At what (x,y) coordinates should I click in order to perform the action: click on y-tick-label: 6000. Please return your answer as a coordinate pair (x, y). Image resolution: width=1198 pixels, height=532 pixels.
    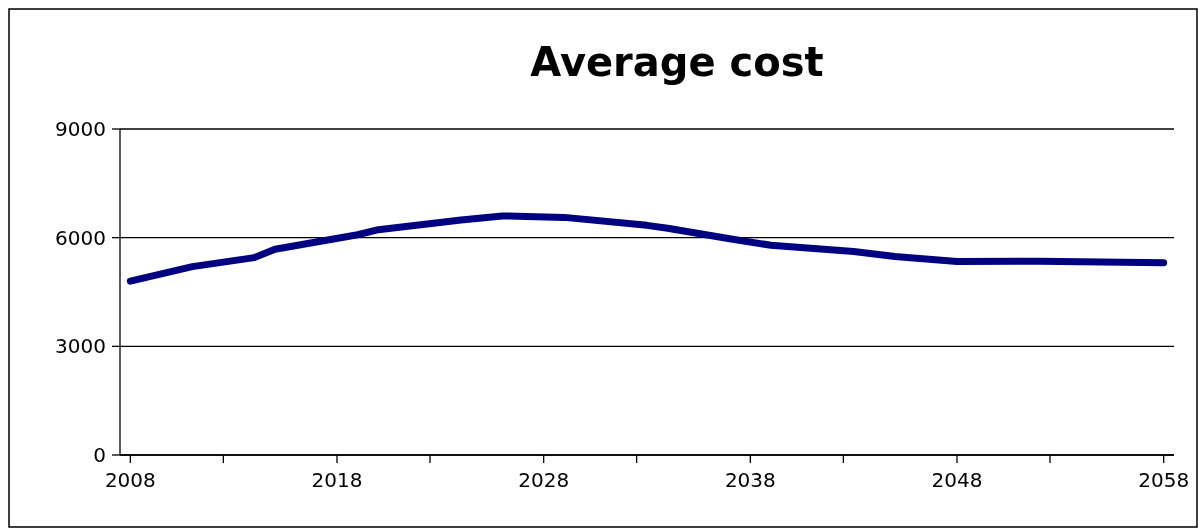
    Looking at the image, I should click on (80, 237).